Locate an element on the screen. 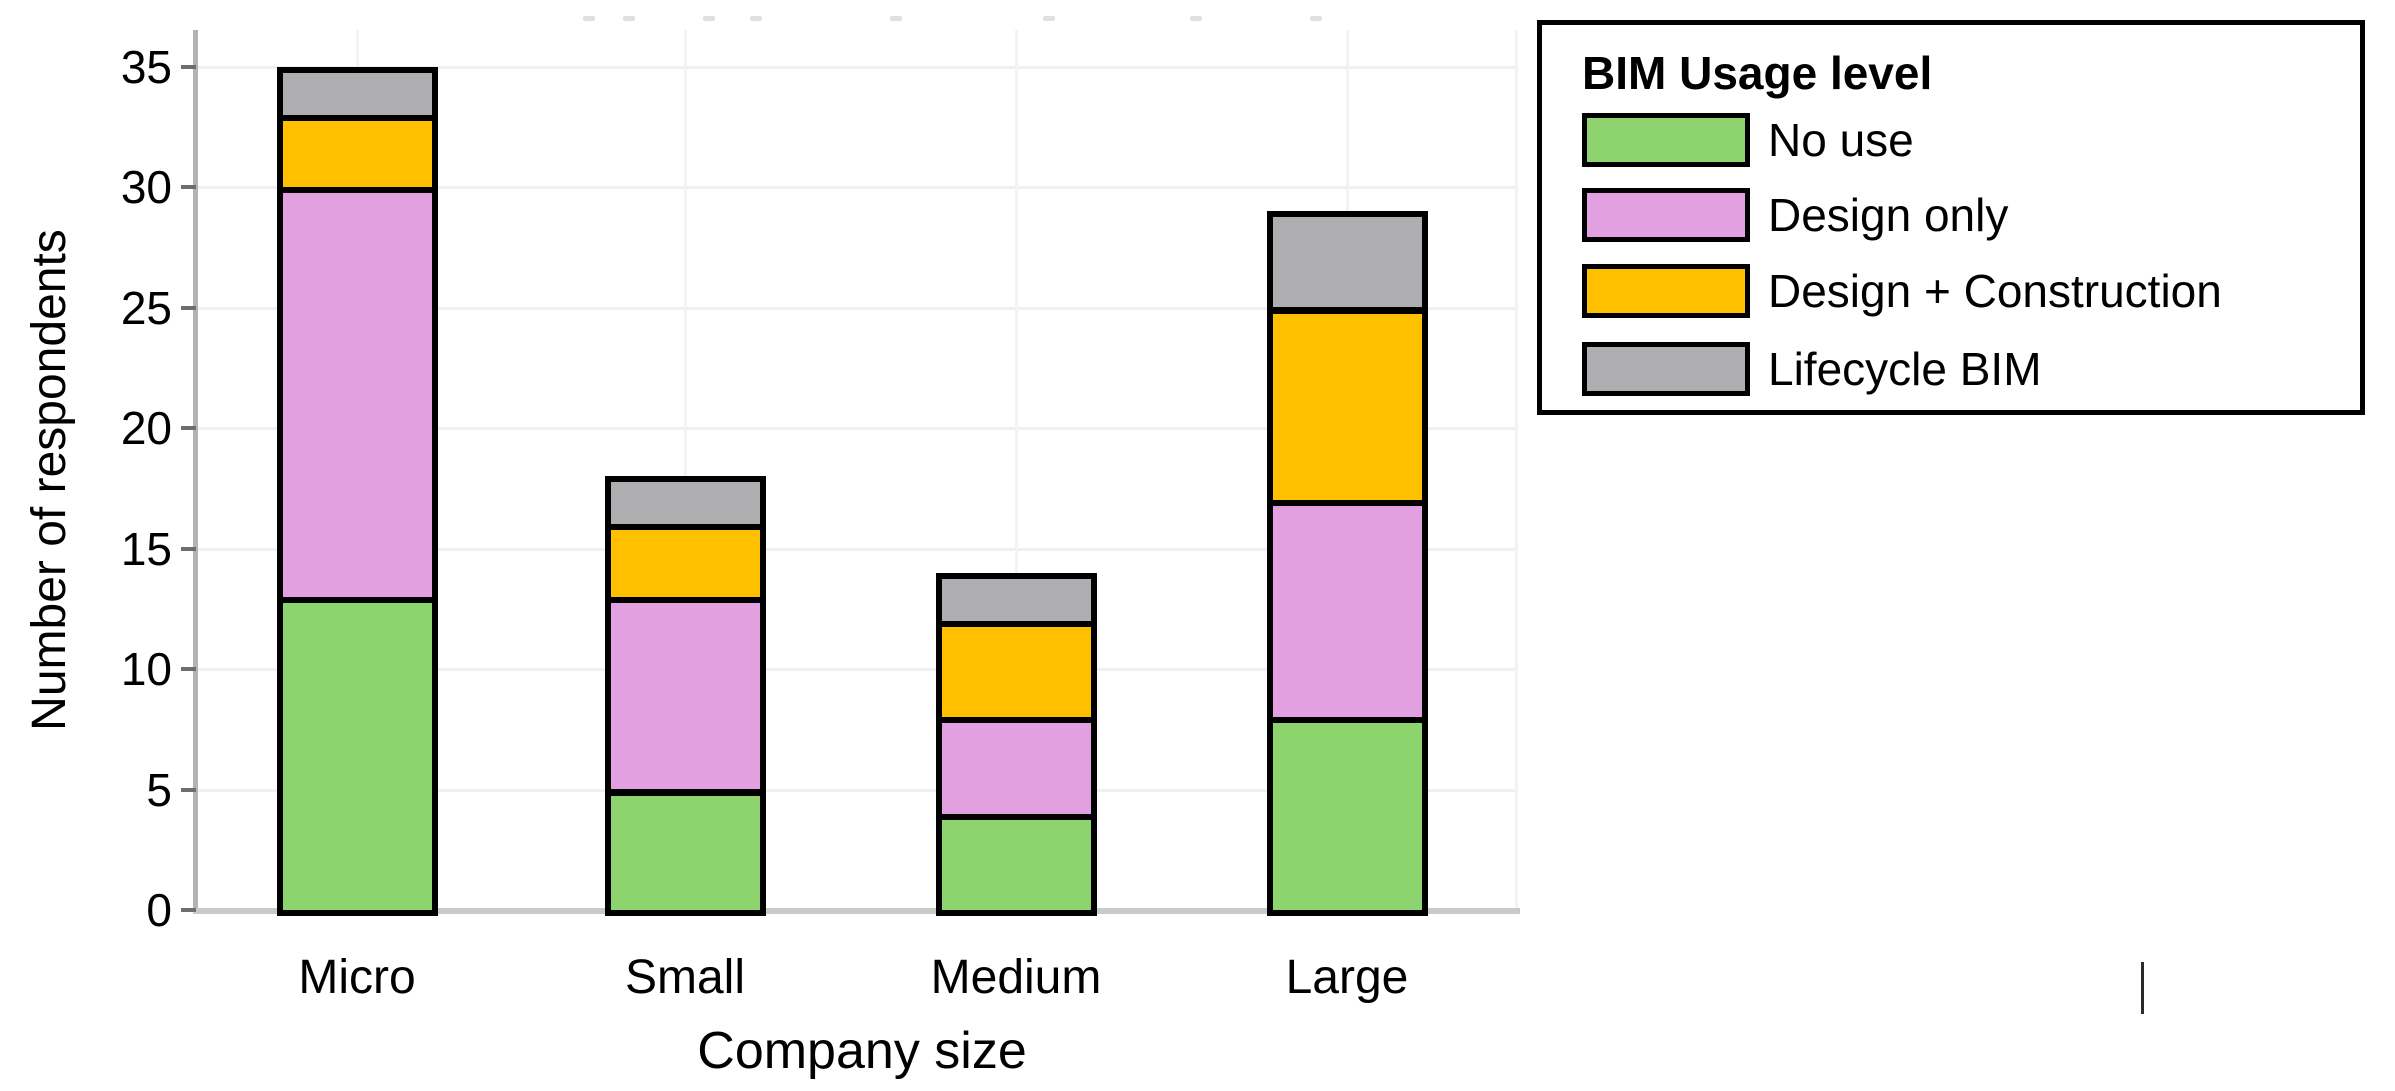 The height and width of the screenshot is (1091, 2395). bar-segment-micro-no-use is located at coordinates (357, 756).